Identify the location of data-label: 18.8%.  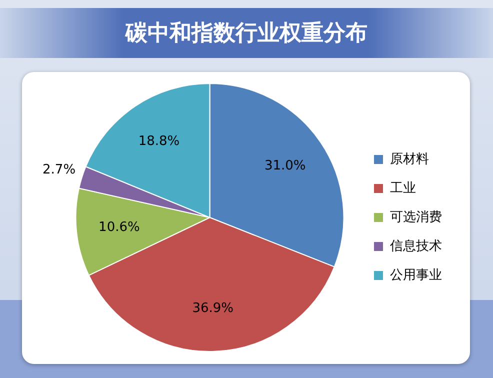
(159, 142).